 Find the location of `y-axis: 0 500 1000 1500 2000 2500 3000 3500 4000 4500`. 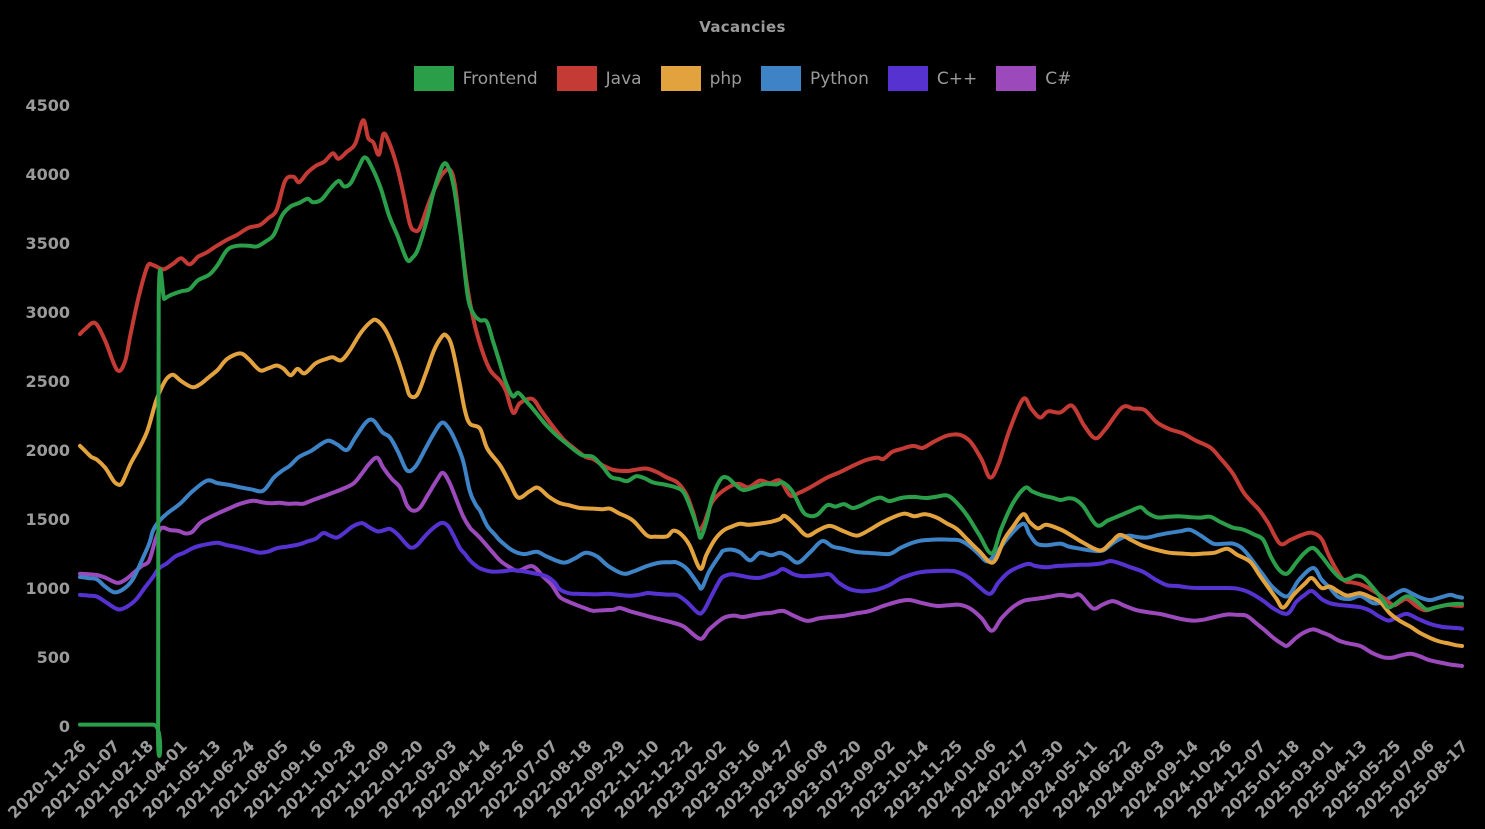

y-axis: 0 500 1000 1500 2000 2500 3000 3500 4000 4500 is located at coordinates (47, 416).